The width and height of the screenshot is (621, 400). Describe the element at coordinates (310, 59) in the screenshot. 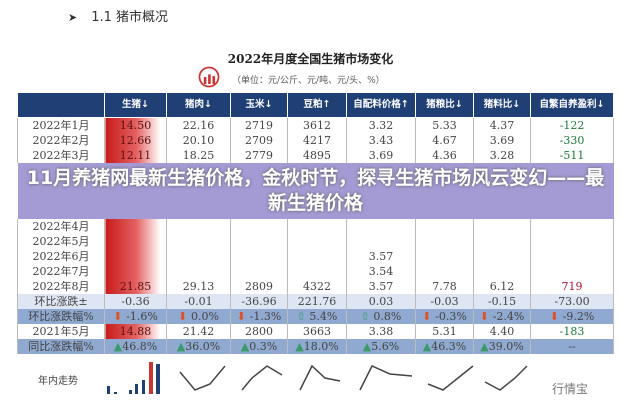

I see `chart-title: 2022年月度全国生猪市场变化` at that location.